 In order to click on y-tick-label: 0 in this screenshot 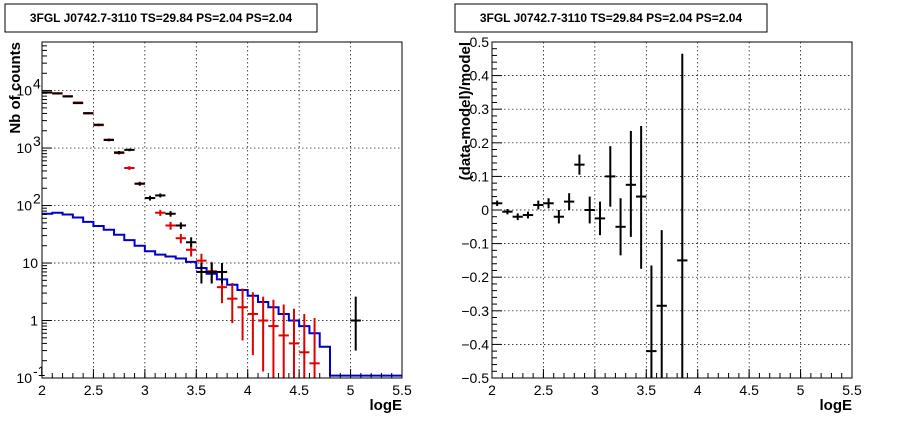, I will do `click(485, 210)`.